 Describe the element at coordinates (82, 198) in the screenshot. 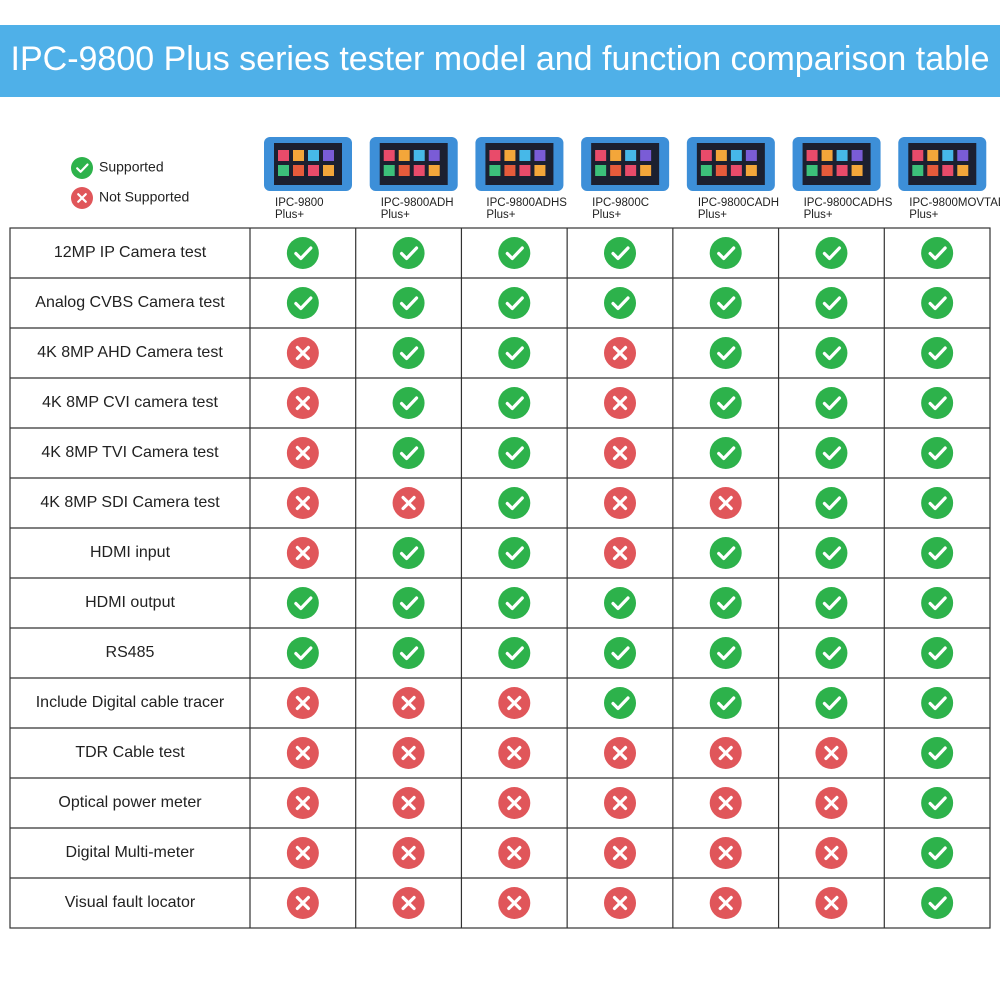

I see `legend-cross-icon-glyph` at that location.